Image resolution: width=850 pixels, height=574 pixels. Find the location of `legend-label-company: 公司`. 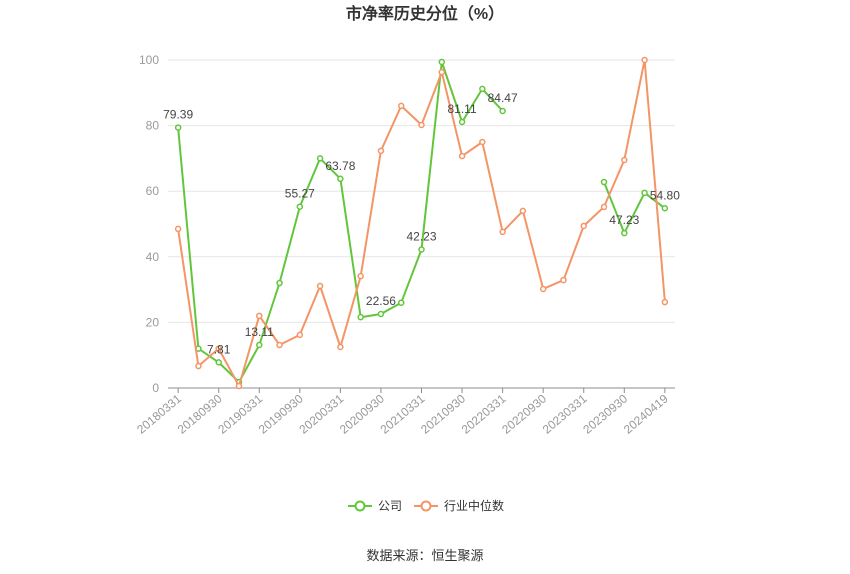

legend-label-company: 公司 is located at coordinates (390, 506).